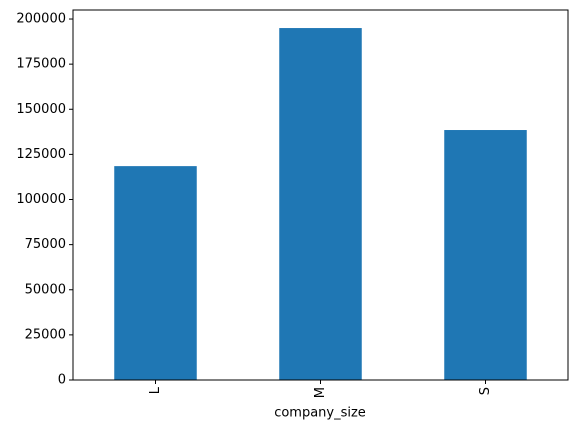 The width and height of the screenshot is (578, 435). What do you see at coordinates (45, 244) in the screenshot?
I see `y-tick-label: 75000` at bounding box center [45, 244].